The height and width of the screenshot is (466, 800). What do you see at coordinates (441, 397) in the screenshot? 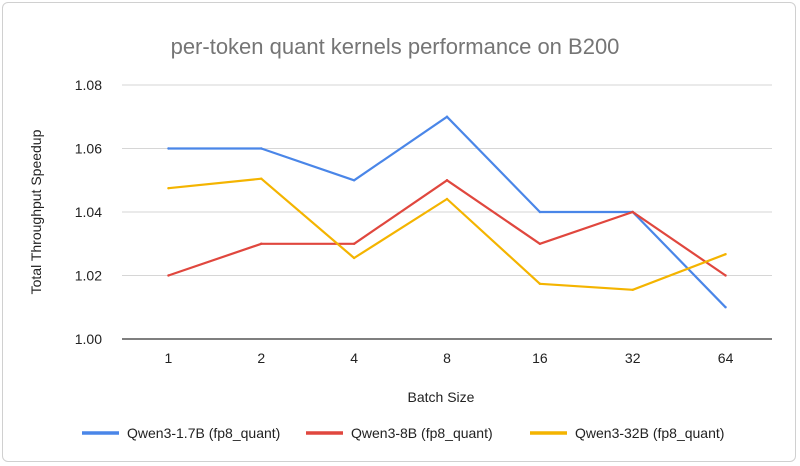
I see `x-axis-label: Batch Size` at bounding box center [441, 397].